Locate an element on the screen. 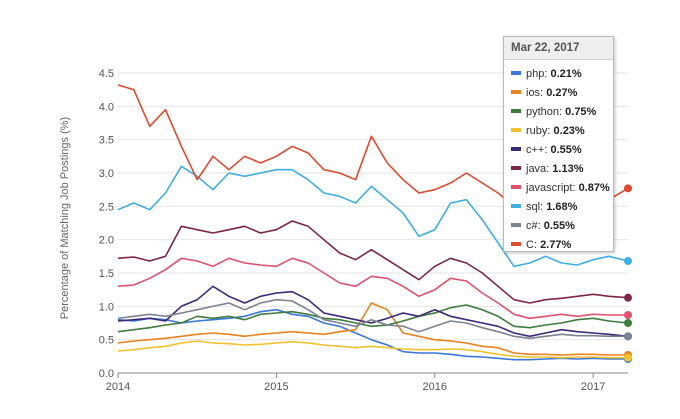 The image size is (680, 419). tooltip-row-php: php: 0.21% is located at coordinates (558, 74).